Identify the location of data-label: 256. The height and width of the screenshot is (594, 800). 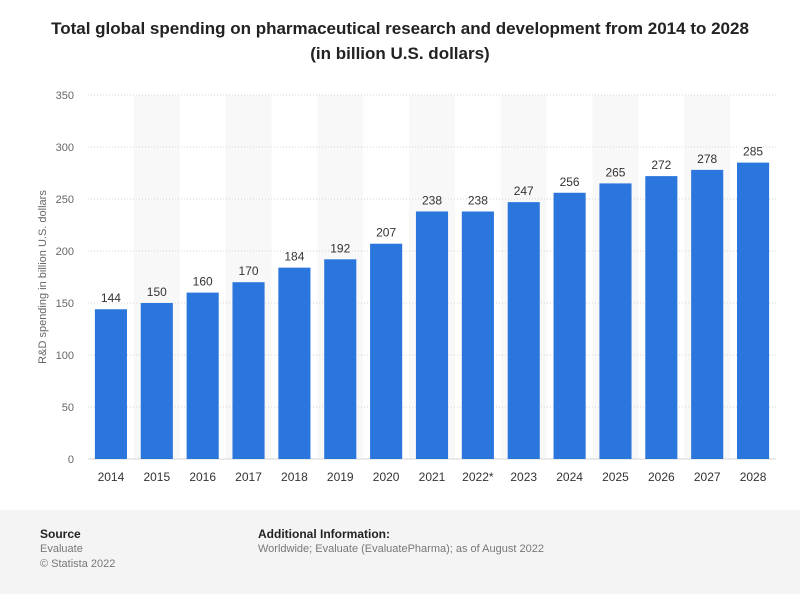
(570, 182).